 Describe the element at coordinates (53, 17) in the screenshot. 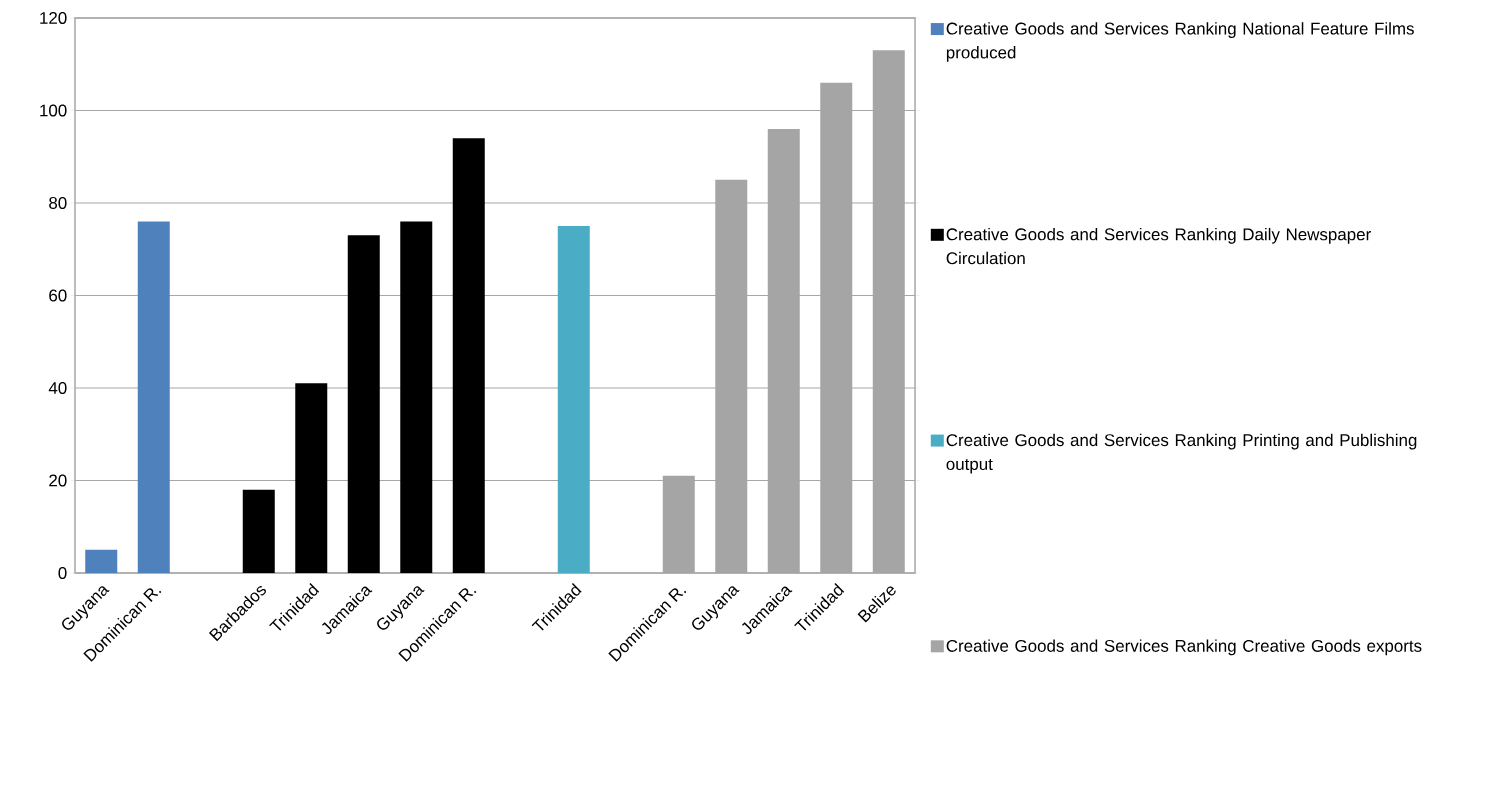

I see `y-tick-label: 120` at that location.